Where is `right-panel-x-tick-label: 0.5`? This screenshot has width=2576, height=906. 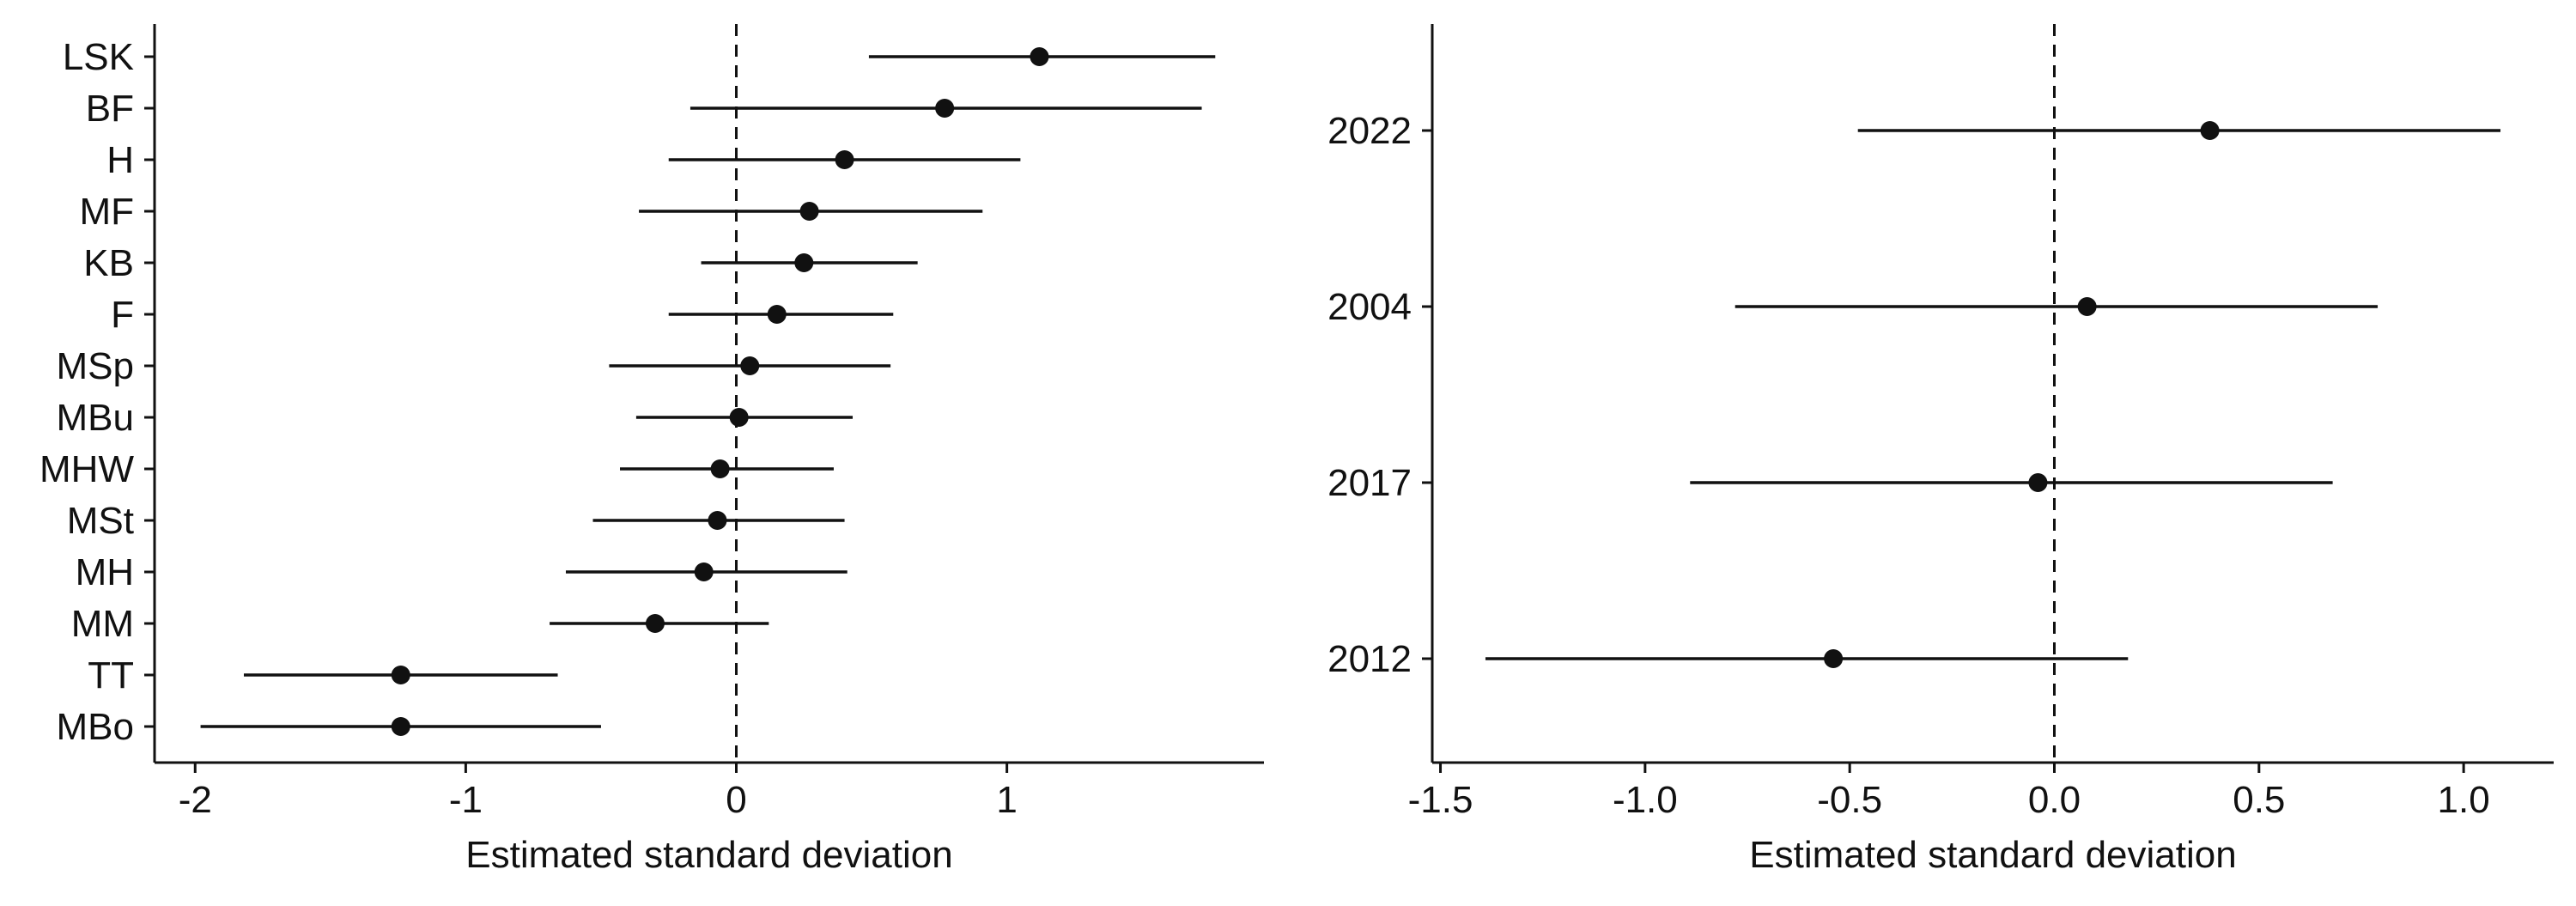
right-panel-x-tick-label: 0.5 is located at coordinates (2259, 800).